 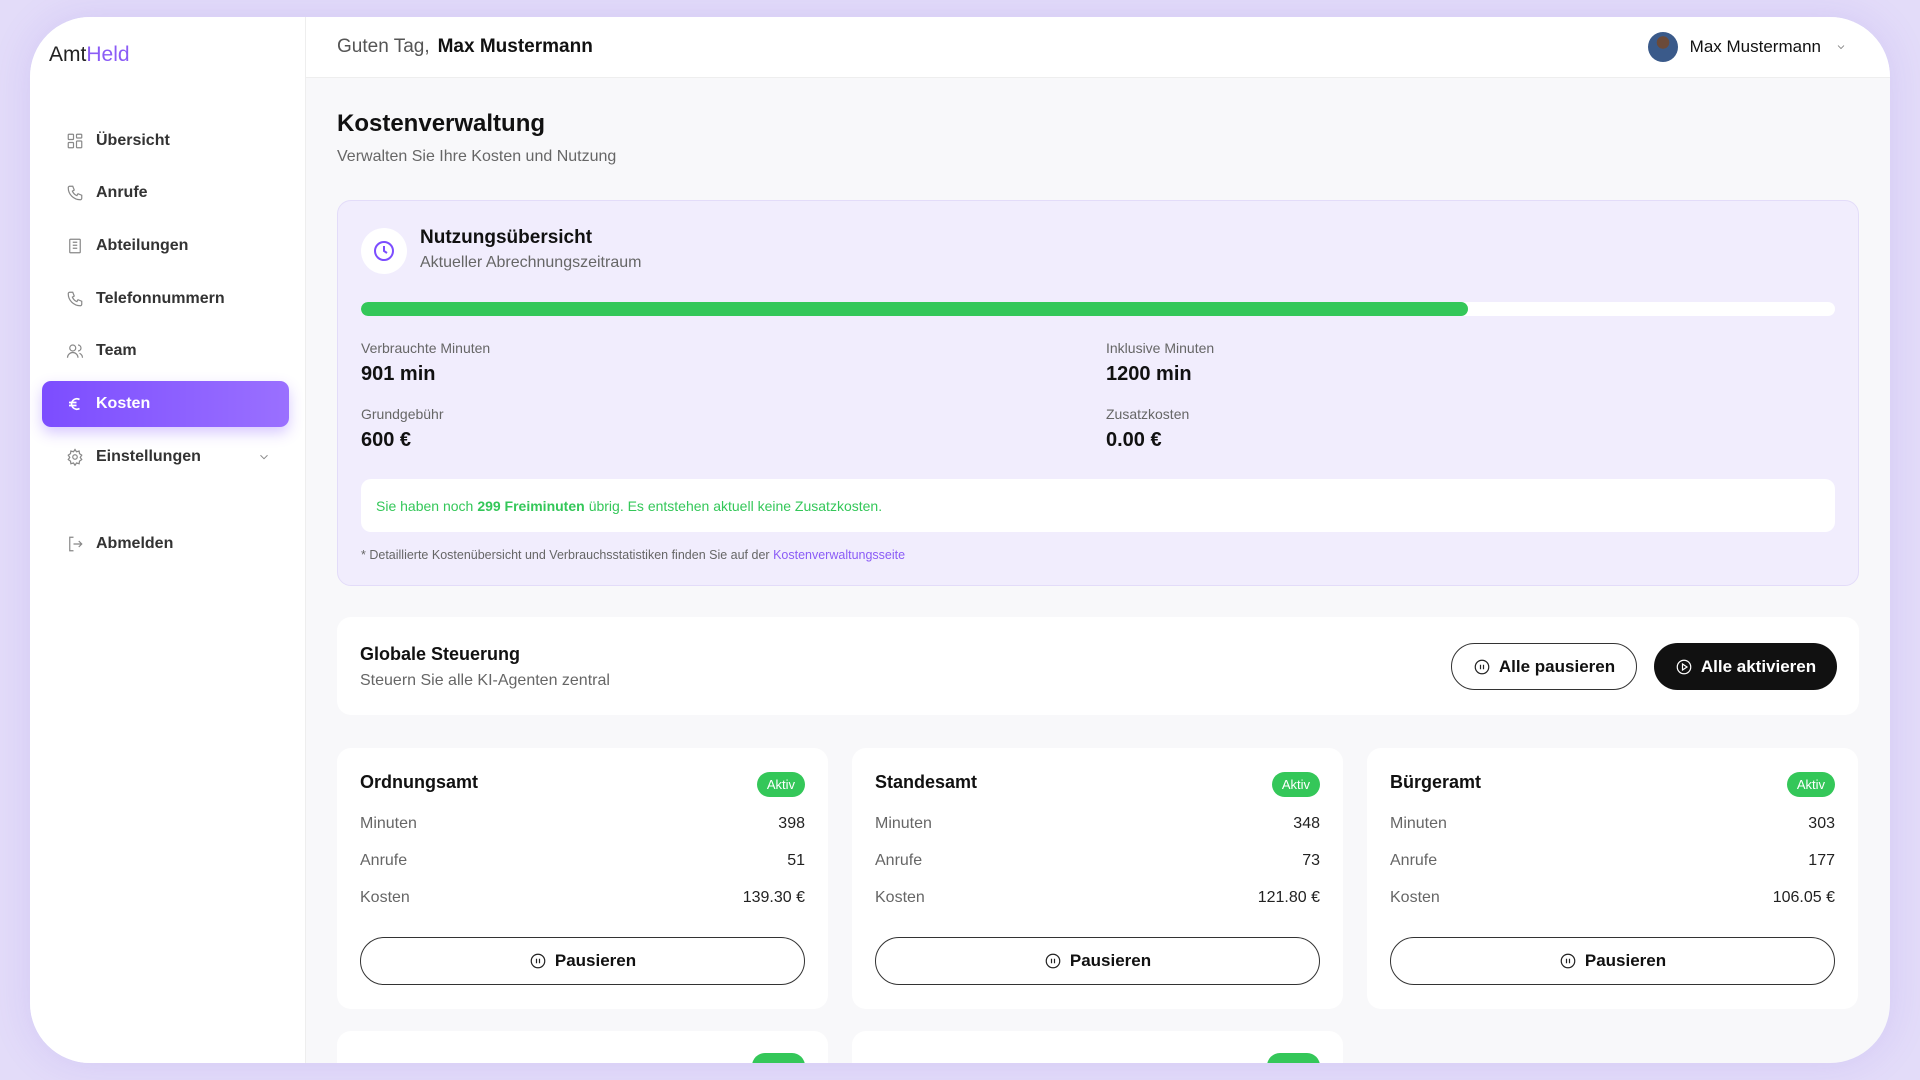 What do you see at coordinates (1662, 47) in the screenshot?
I see `avatar` at bounding box center [1662, 47].